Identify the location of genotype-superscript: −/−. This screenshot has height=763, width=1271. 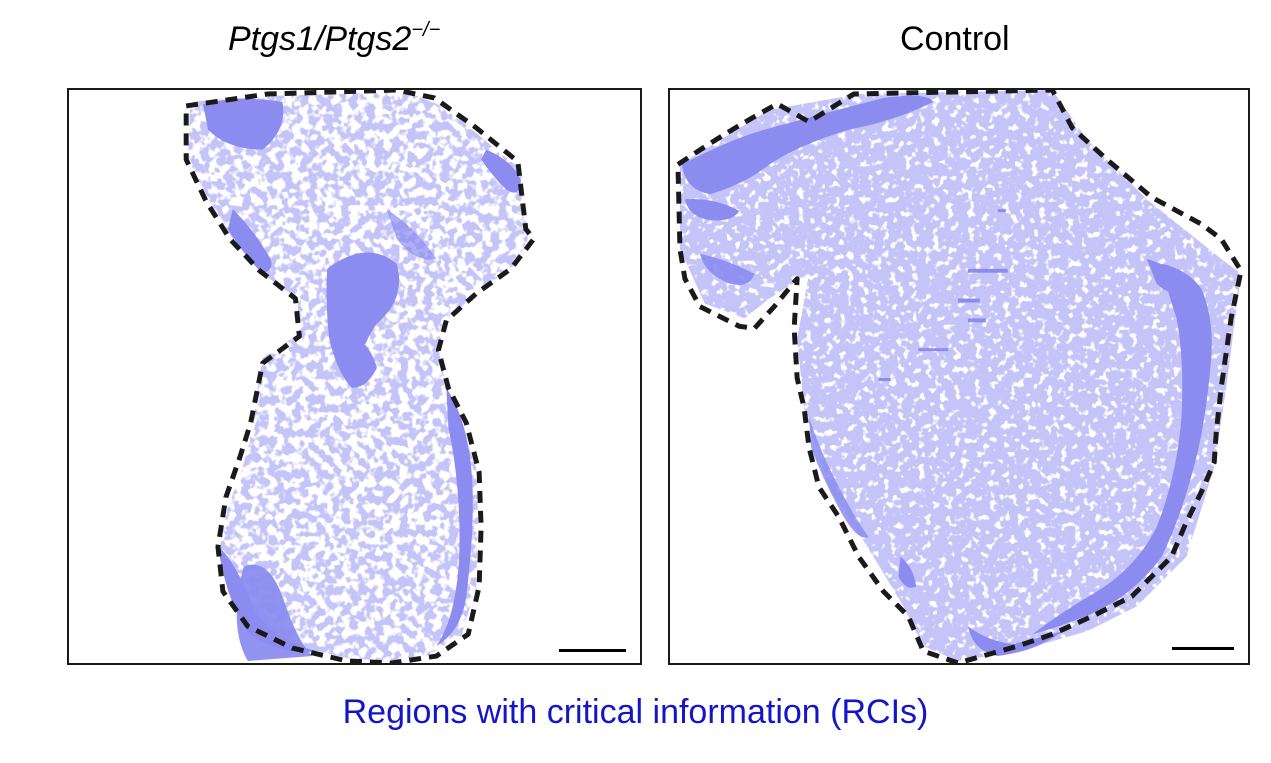
(426, 29).